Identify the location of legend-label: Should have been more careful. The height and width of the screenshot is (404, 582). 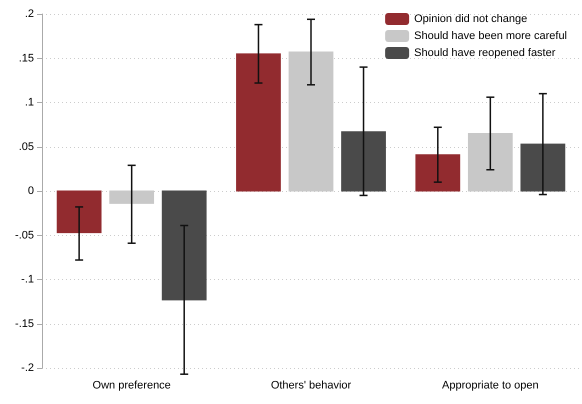
(491, 36).